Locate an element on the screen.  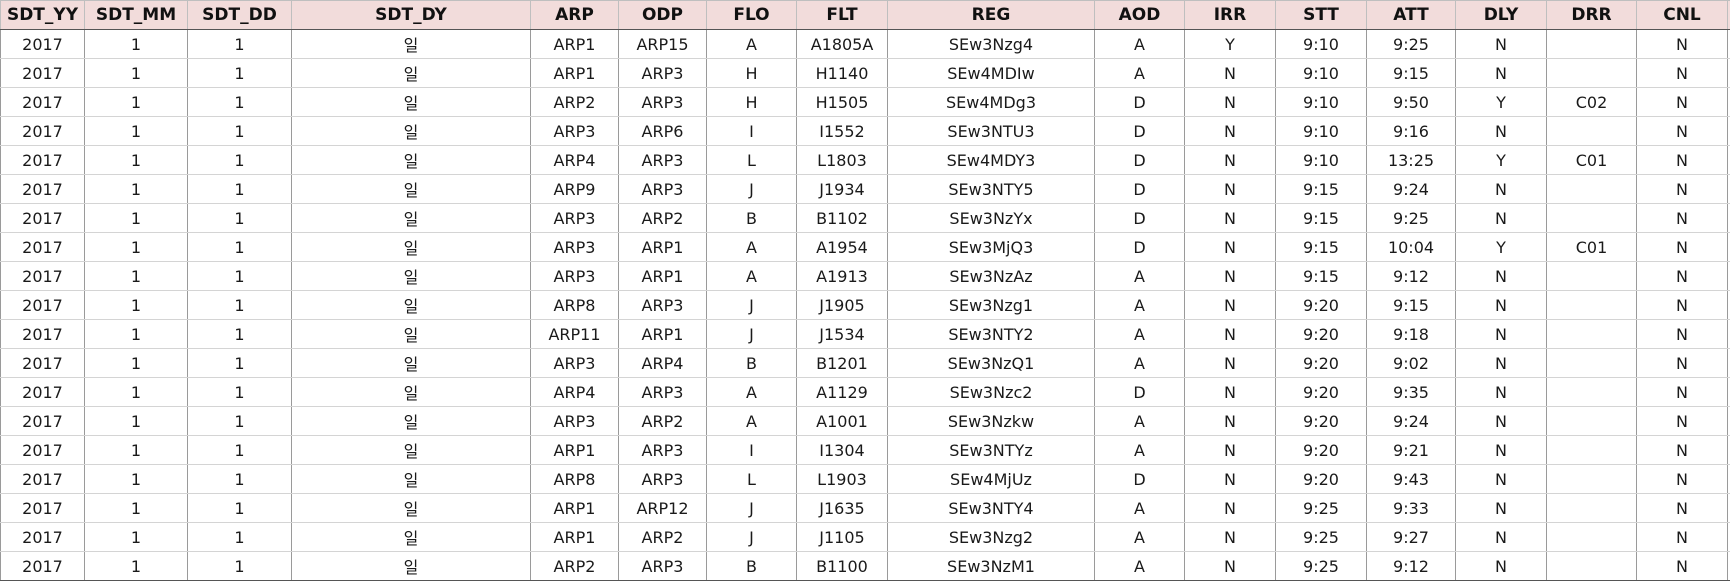
cell-odp: ARP12 is located at coordinates (663, 508).